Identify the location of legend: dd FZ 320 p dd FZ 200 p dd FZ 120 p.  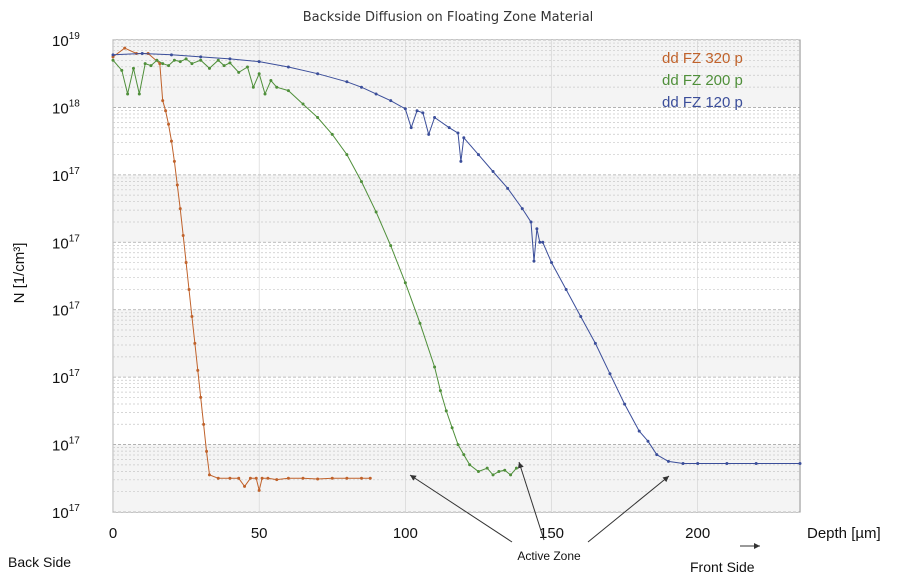
(702, 80).